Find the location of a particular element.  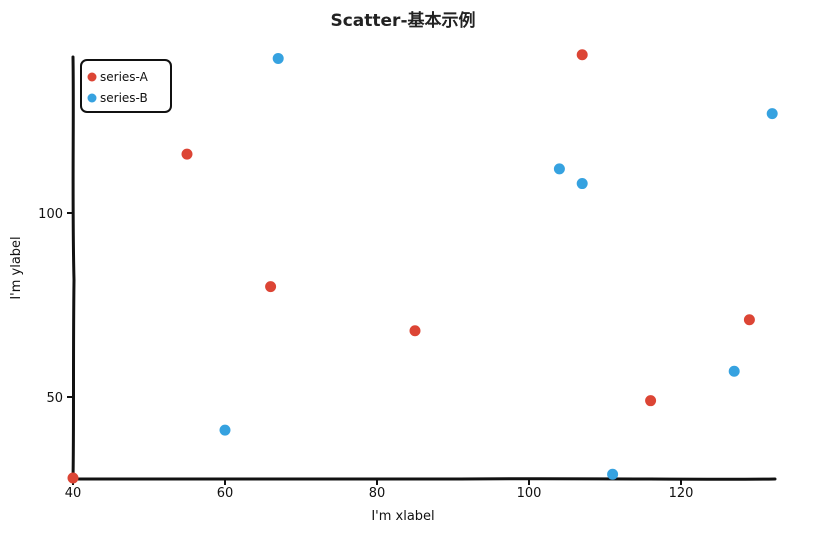

legend-label-series-a: series-A is located at coordinates (124, 77).